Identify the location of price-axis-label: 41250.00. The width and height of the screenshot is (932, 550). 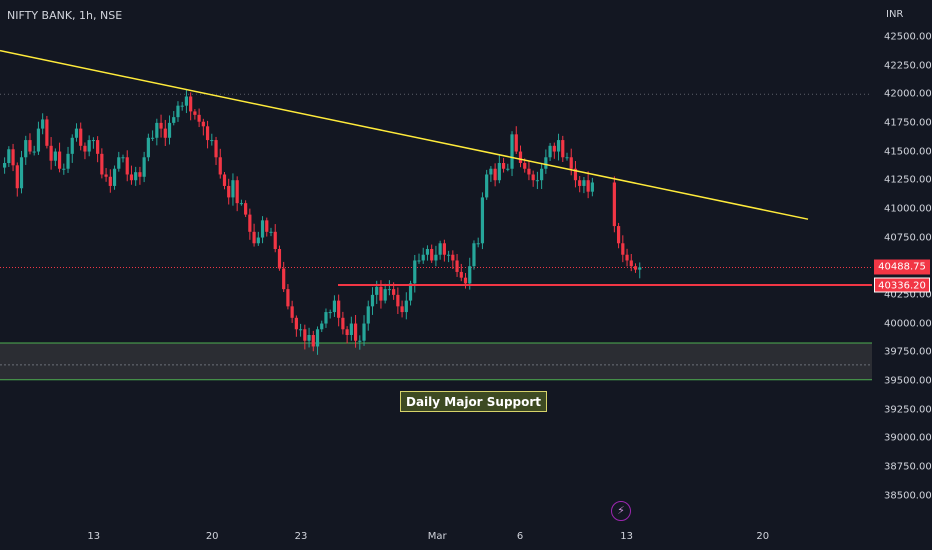
(908, 180).